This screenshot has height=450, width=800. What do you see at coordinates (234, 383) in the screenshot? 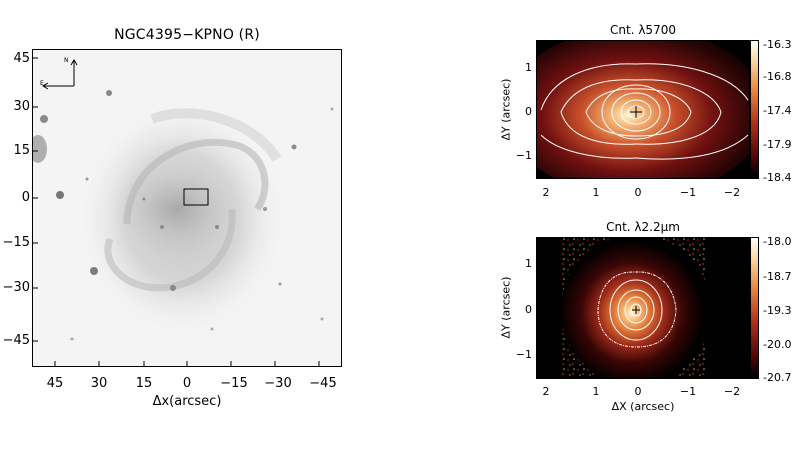
I see `left-x-tick: −15` at bounding box center [234, 383].